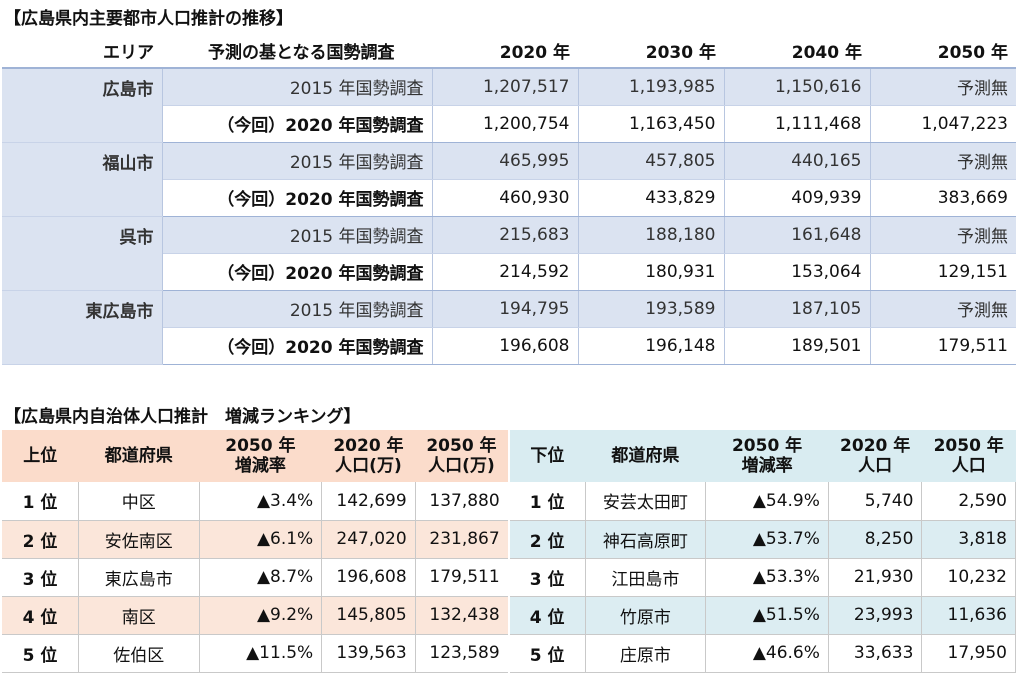  Describe the element at coordinates (875, 653) in the screenshot. I see `pop2020-cell: 33,633` at that location.